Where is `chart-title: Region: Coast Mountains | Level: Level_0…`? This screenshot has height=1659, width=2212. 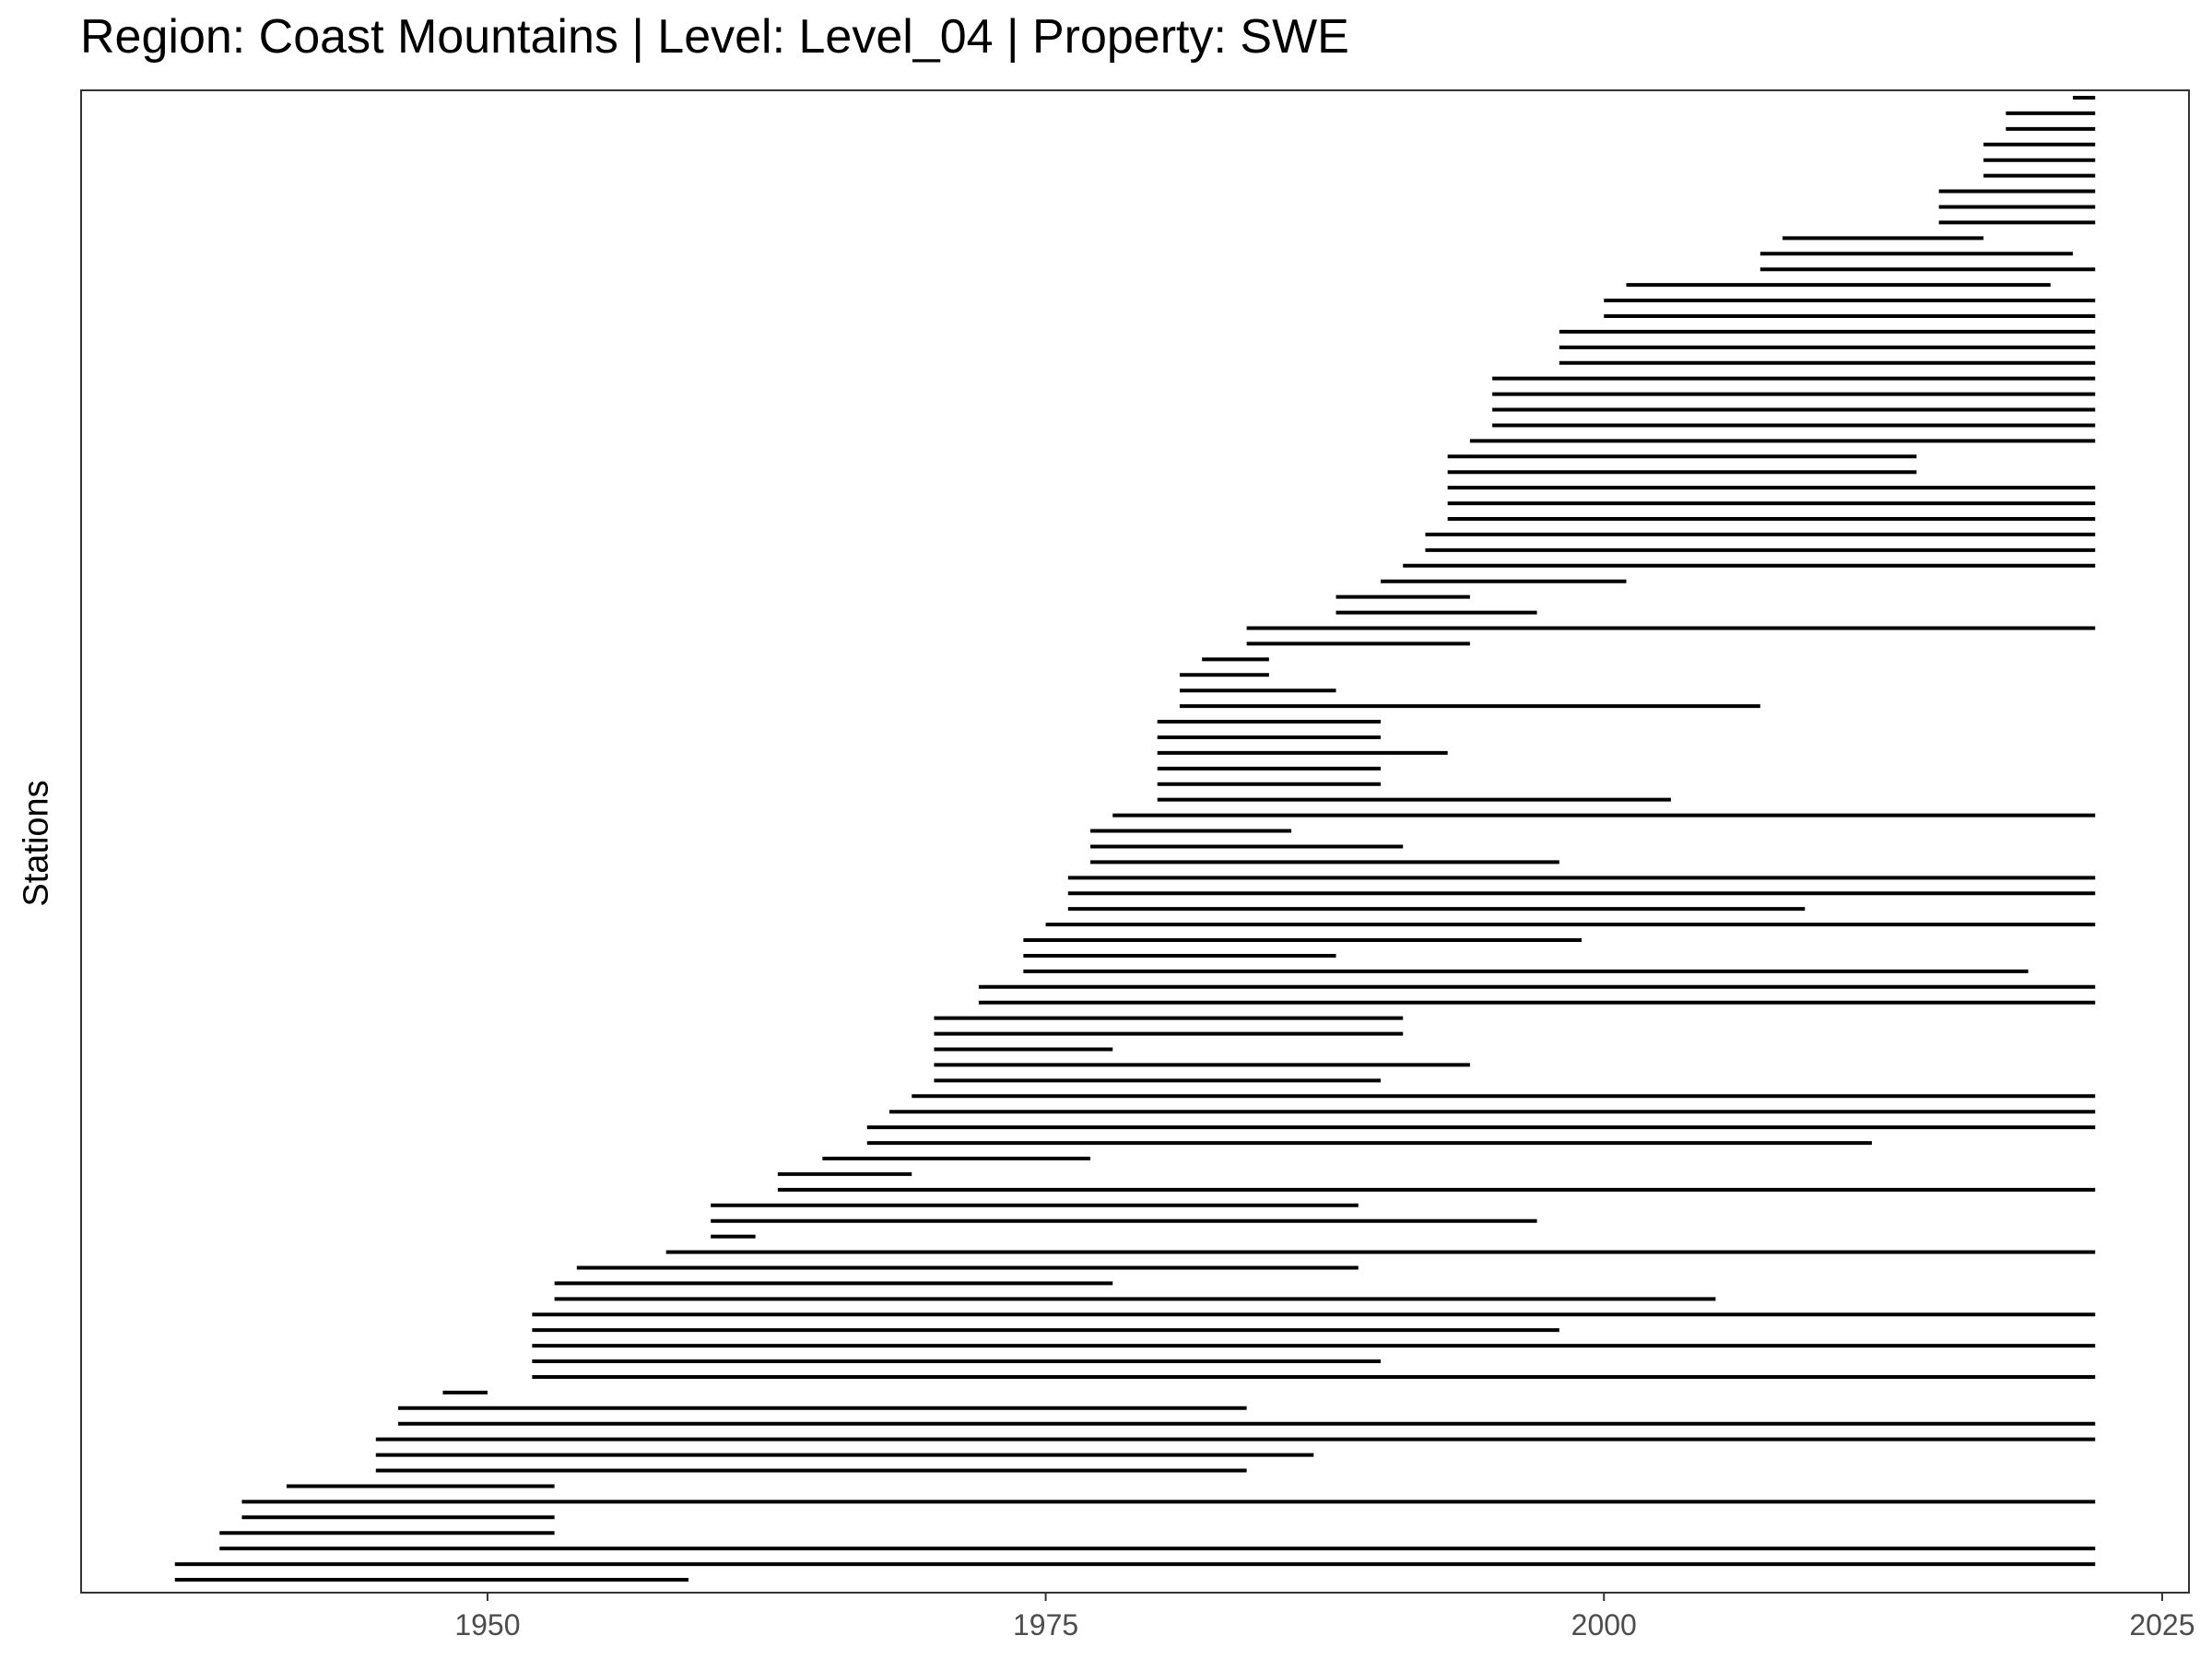 chart-title: Region: Coast Mountains | Level: Level_0… is located at coordinates (714, 37).